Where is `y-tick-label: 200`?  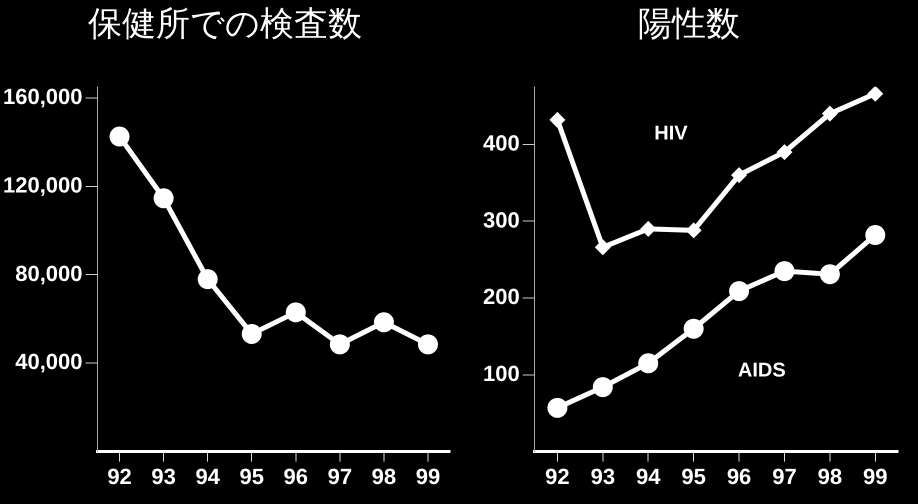
y-tick-label: 200 is located at coordinates (501, 297).